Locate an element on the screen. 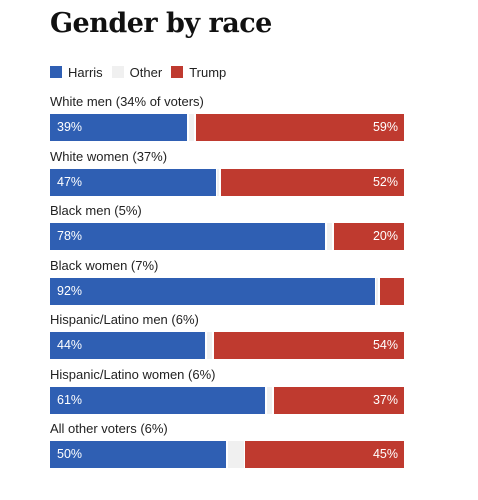 The image size is (478, 500). stacked-bar: 47% 52% is located at coordinates (227, 182).